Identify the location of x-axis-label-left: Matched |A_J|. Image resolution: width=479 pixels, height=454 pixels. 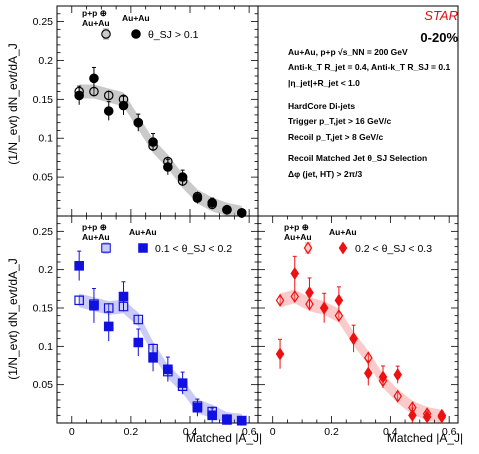
(224, 438).